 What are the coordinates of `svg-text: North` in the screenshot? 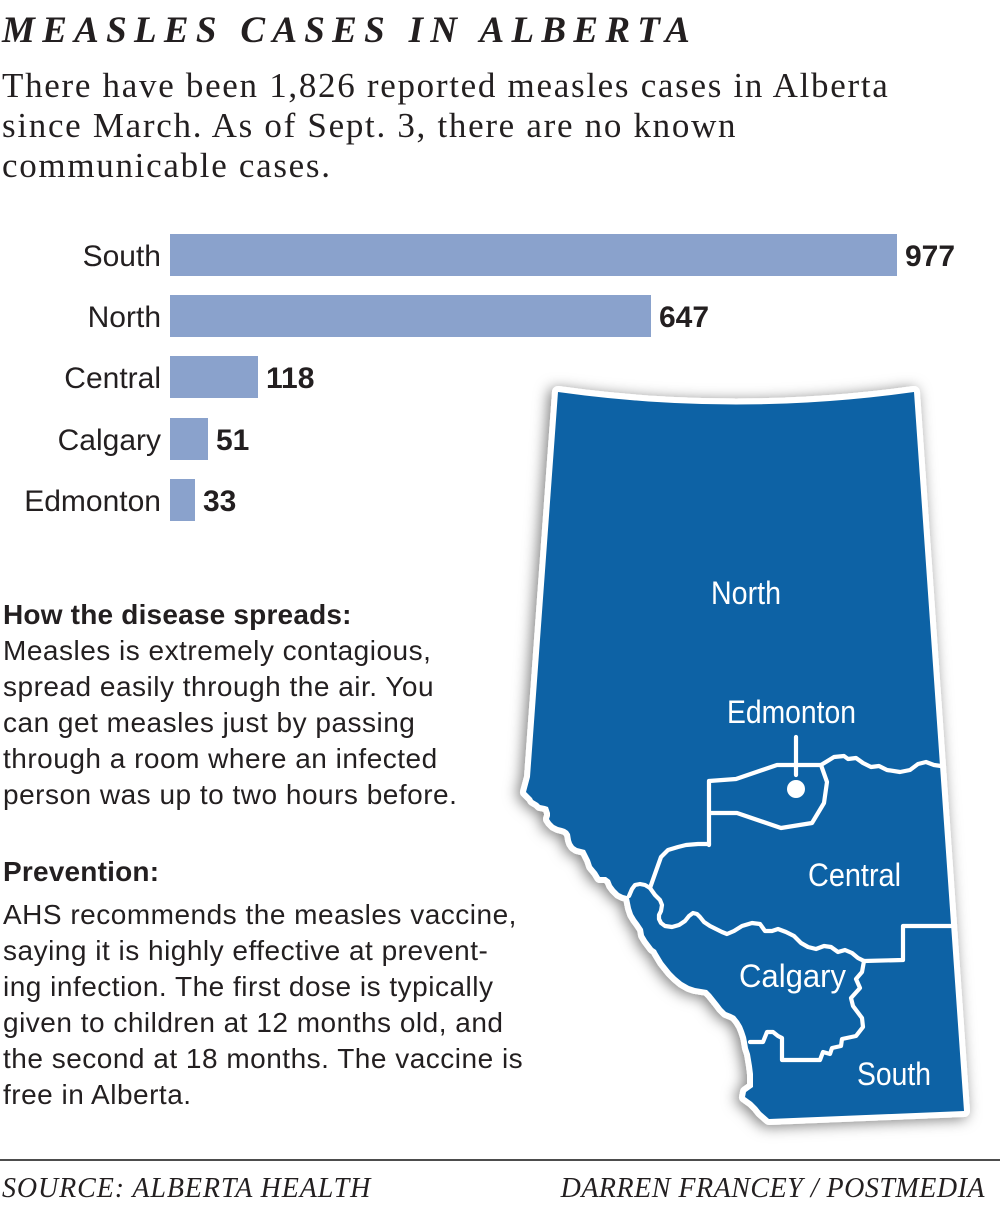 It's located at (746, 593).